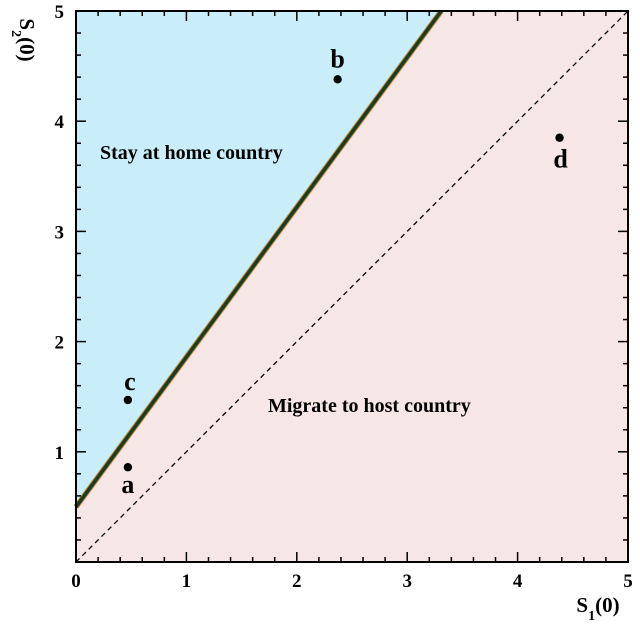 This screenshot has width=640, height=628. I want to click on point-label-c: c, so click(130, 381).